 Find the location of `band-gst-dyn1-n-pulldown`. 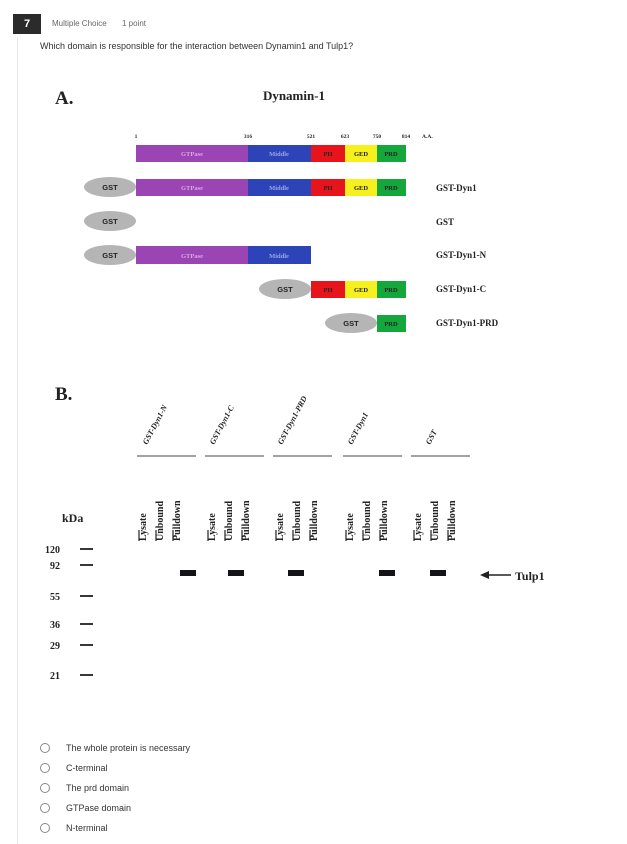

band-gst-dyn1-n-pulldown is located at coordinates (188, 573).